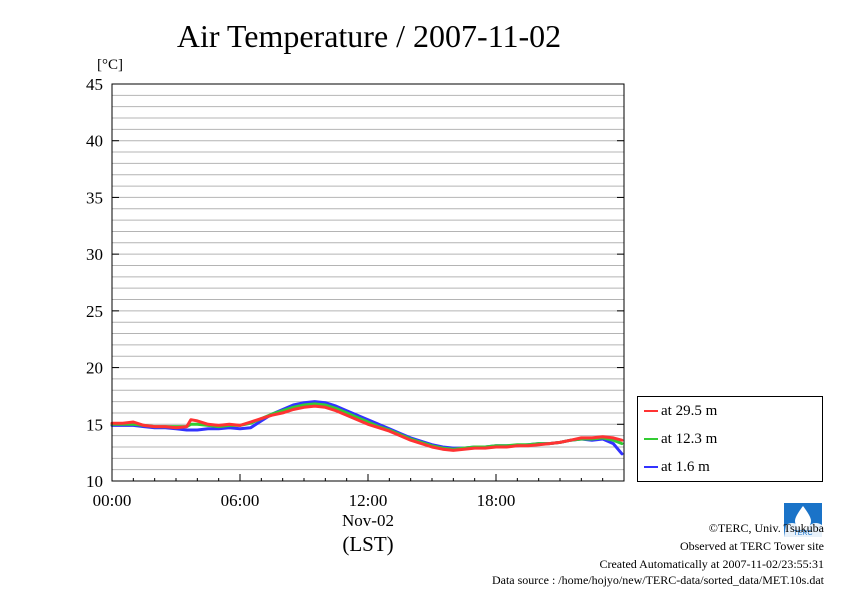 The width and height of the screenshot is (842, 595). Describe the element at coordinates (496, 500) in the screenshot. I see `x-tick-label: 18:00` at that location.